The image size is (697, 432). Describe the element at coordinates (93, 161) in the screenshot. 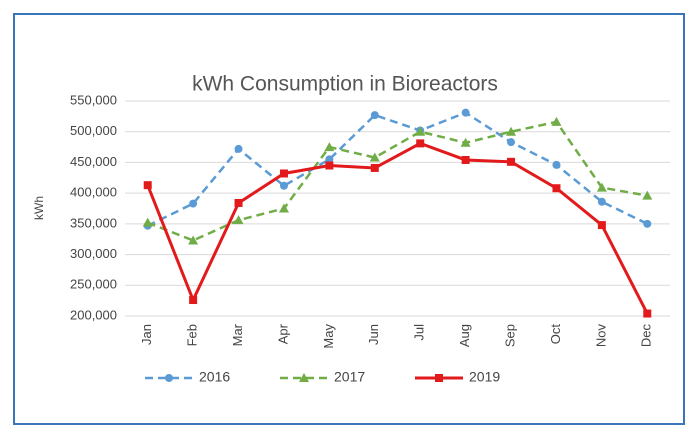

I see `y-tick-label: 450,000` at that location.